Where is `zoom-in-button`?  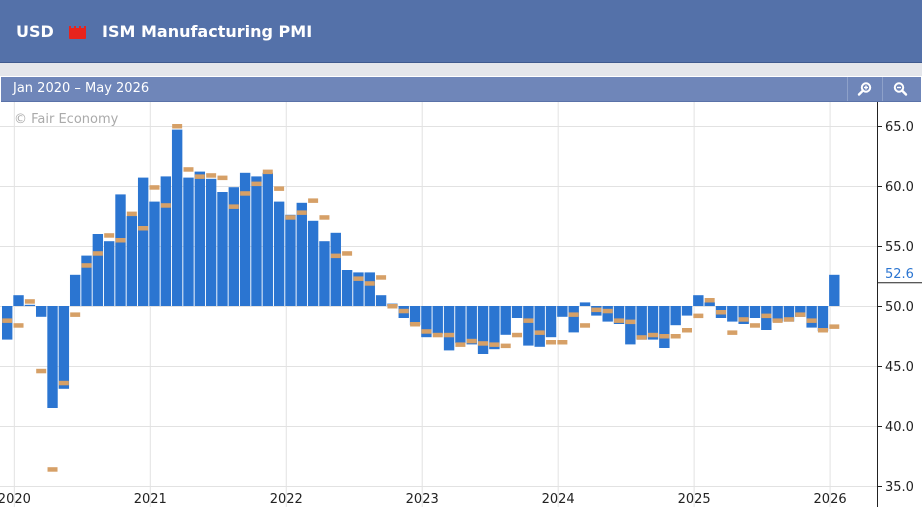 zoom-in-button is located at coordinates (864, 89).